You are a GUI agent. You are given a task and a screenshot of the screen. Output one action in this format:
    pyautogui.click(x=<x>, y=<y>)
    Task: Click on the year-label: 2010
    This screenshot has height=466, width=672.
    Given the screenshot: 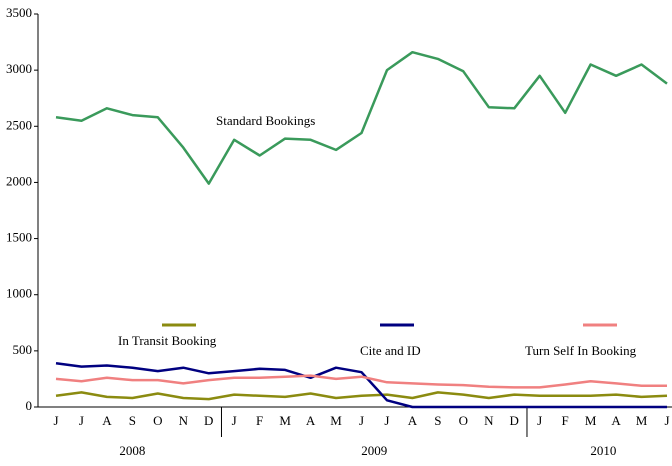 What is the action you would take?
    pyautogui.click(x=603, y=450)
    